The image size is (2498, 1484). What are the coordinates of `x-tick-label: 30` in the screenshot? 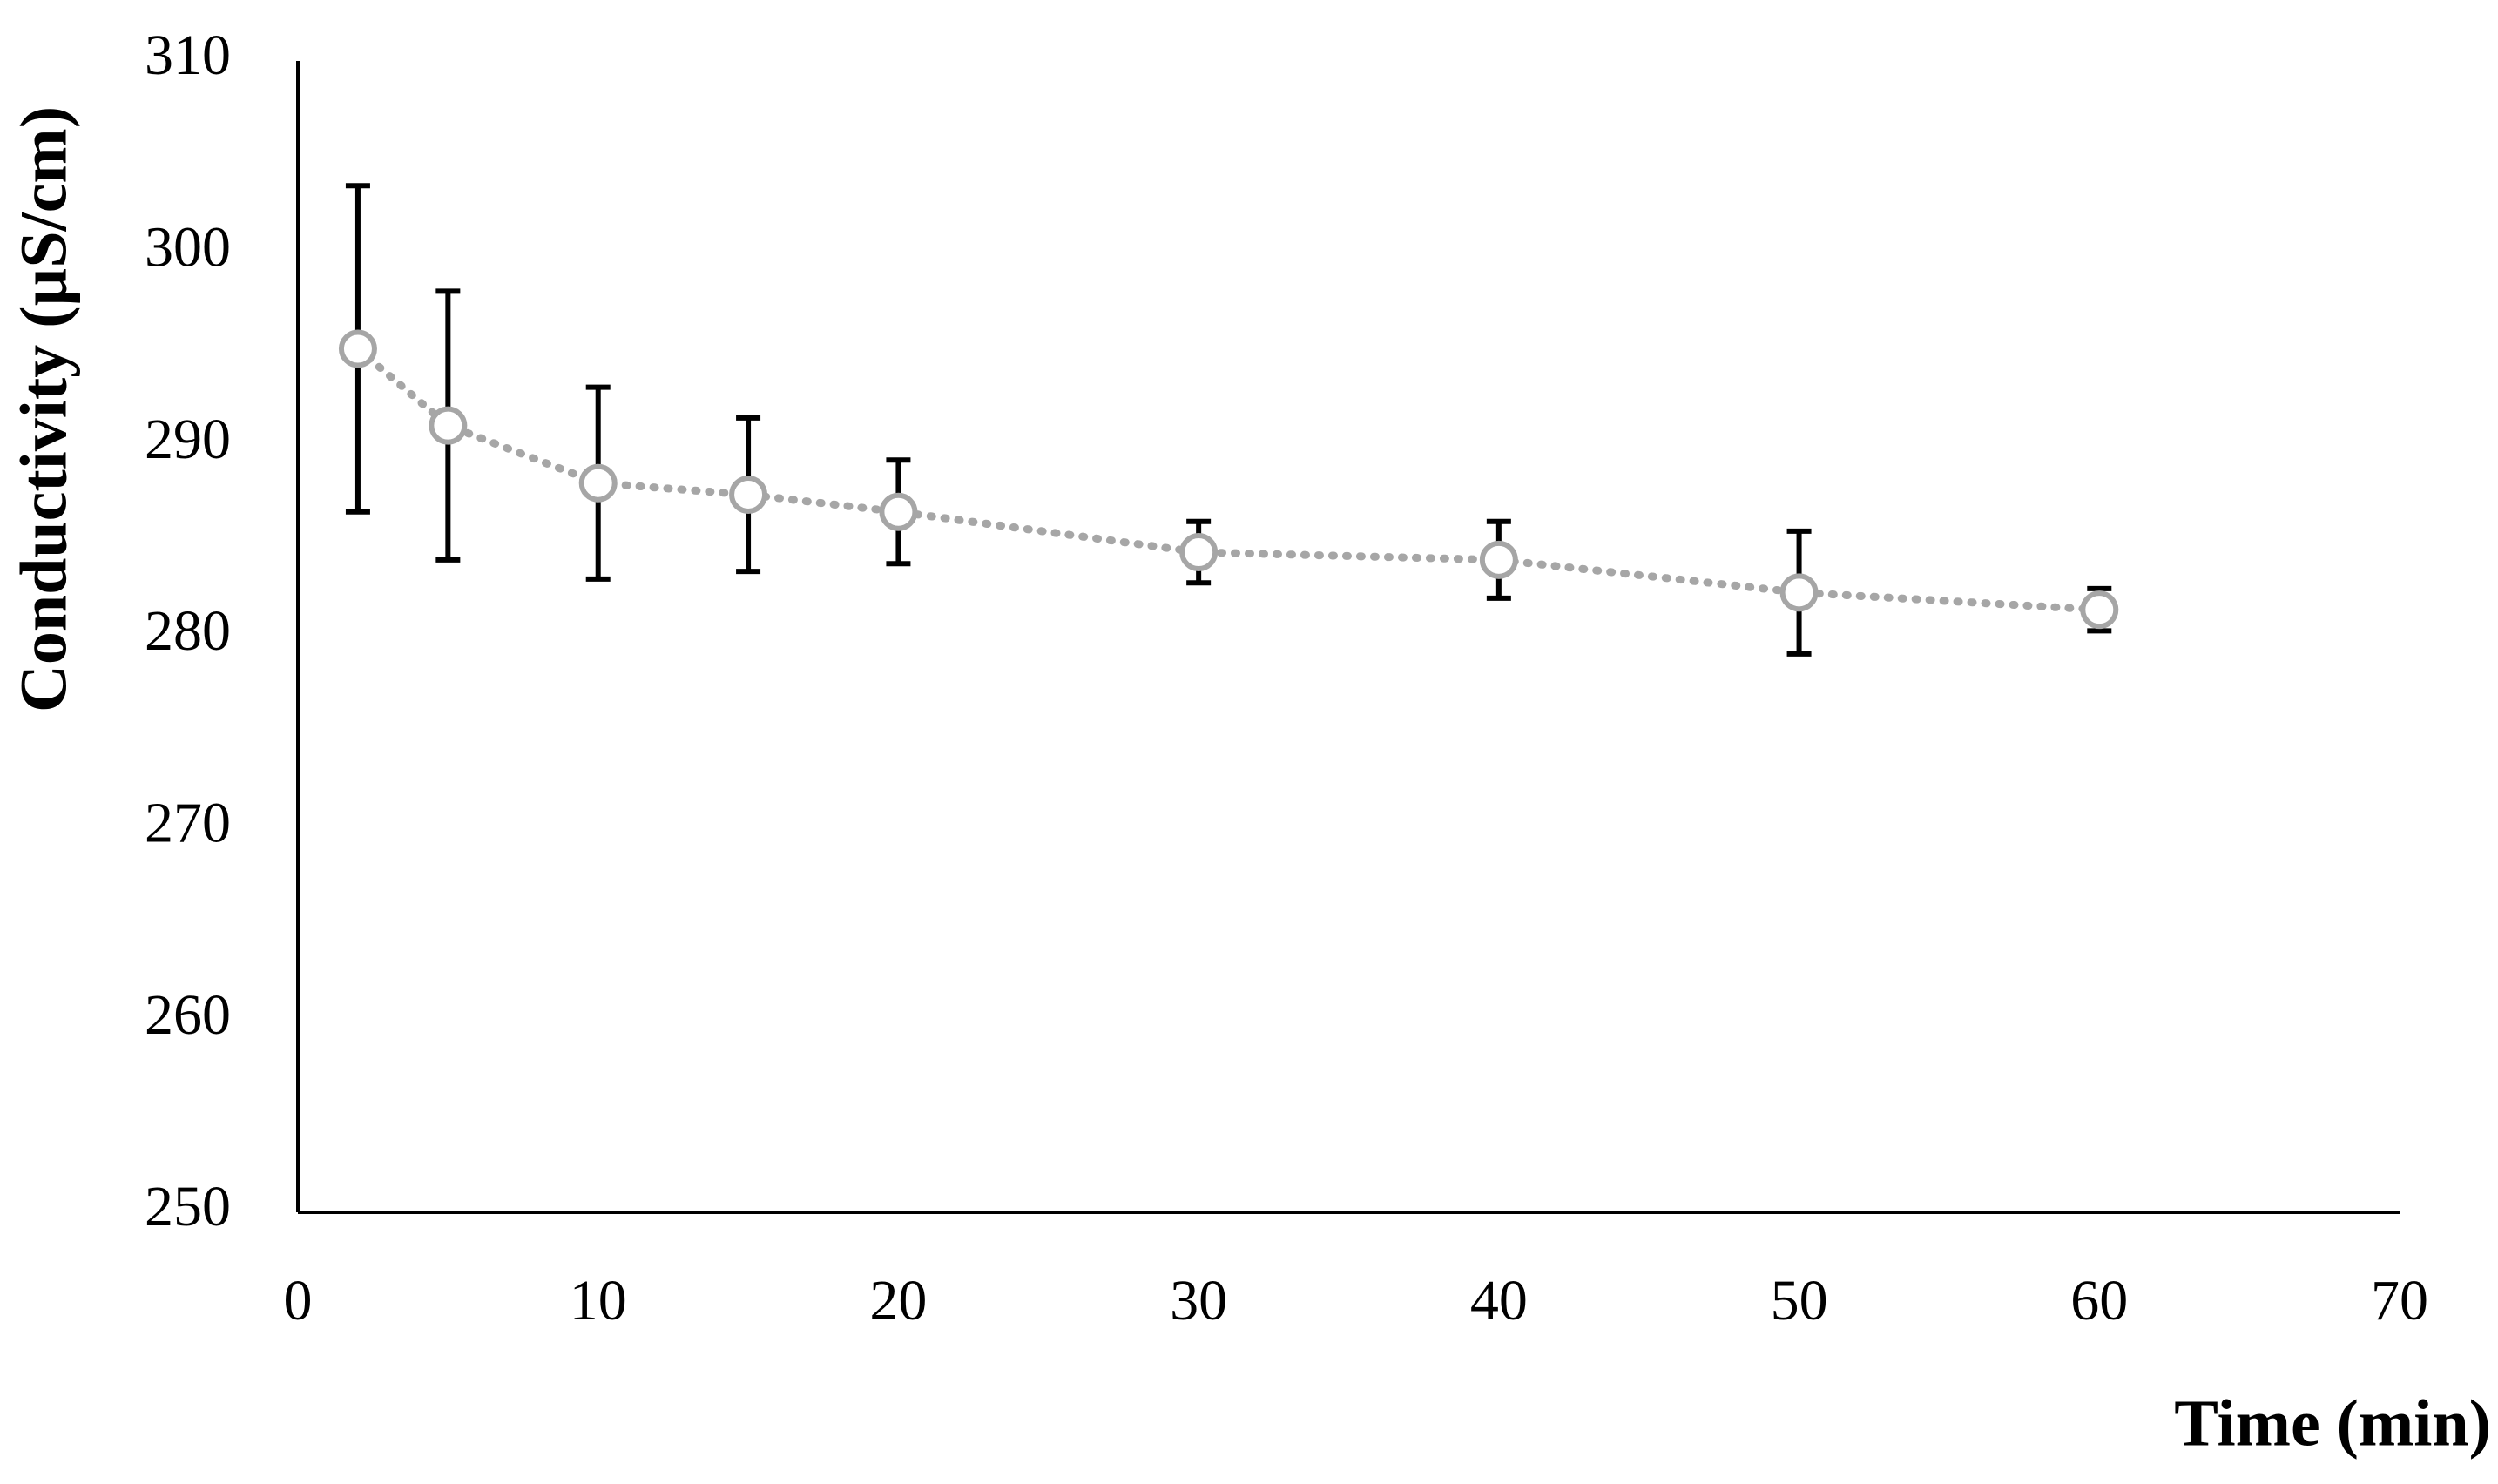 It's located at (1198, 1300).